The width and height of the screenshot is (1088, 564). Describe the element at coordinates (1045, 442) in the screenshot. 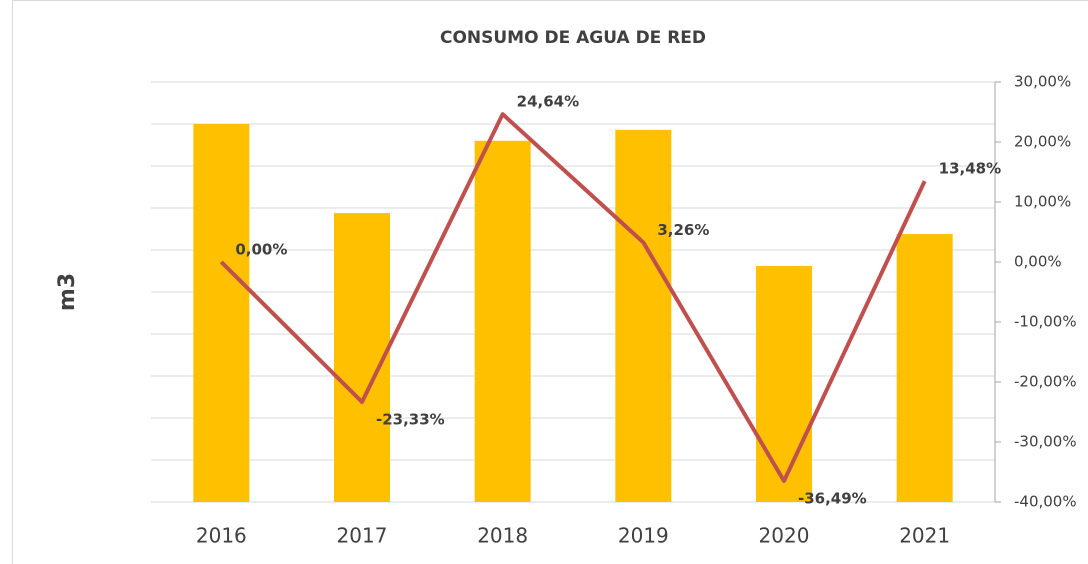

I see `y2-tick-label: -30,00%` at that location.